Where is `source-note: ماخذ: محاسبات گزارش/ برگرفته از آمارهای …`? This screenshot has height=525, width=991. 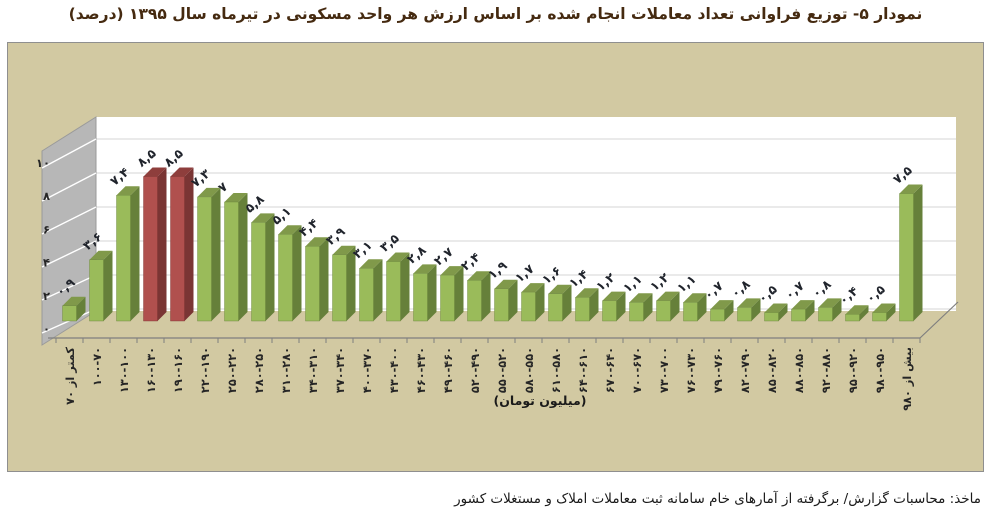 source-note: ماخذ: محاسبات گزارش/ برگرفته از آمارهای … is located at coordinates (717, 499).